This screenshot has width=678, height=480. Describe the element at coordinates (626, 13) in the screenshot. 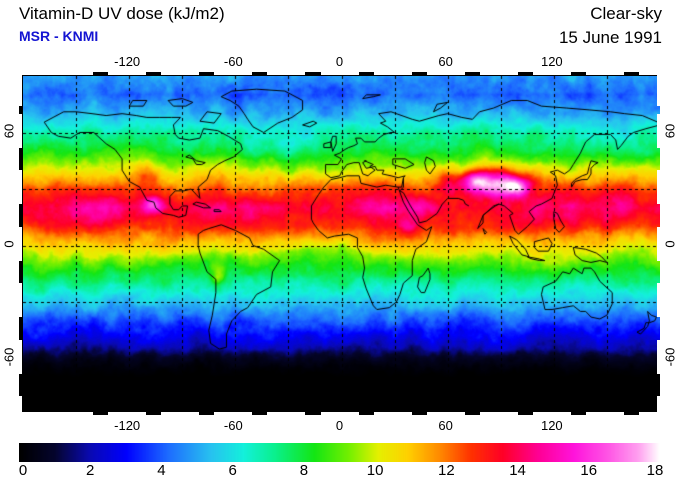

I see `condition-label: Clear-sky` at that location.